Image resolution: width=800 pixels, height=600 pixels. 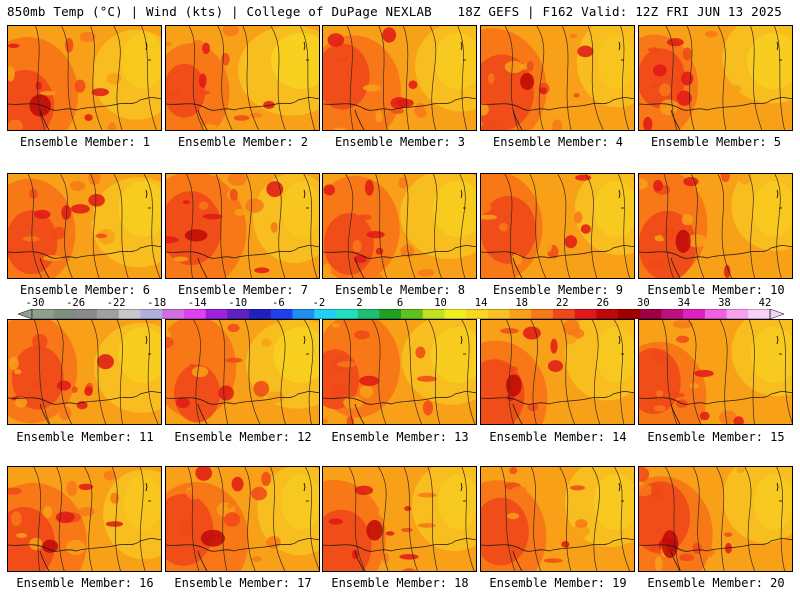 I want to click on colorbar-tick-label: 22, so click(x=562, y=303).